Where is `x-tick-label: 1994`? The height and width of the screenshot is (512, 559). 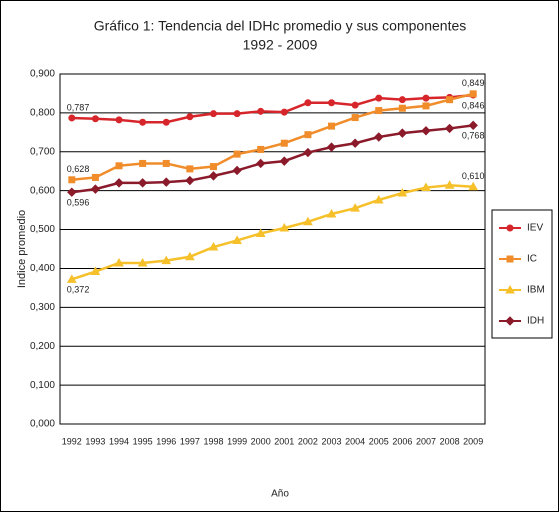 x-tick-label: 1994 is located at coordinates (119, 441).